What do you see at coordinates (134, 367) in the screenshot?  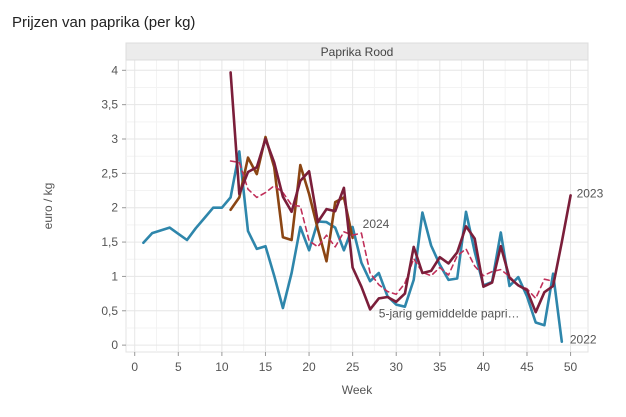 I see `x-tick-label: 0` at bounding box center [134, 367].